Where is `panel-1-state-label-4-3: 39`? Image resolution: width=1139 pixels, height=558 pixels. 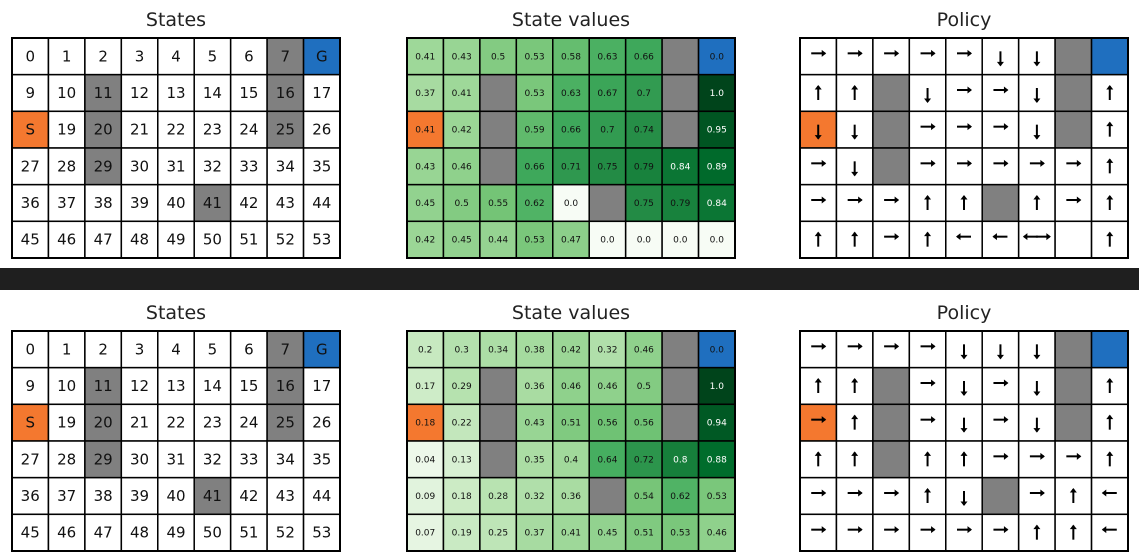 panel-1-state-label-4-3: 39 is located at coordinates (139, 203).